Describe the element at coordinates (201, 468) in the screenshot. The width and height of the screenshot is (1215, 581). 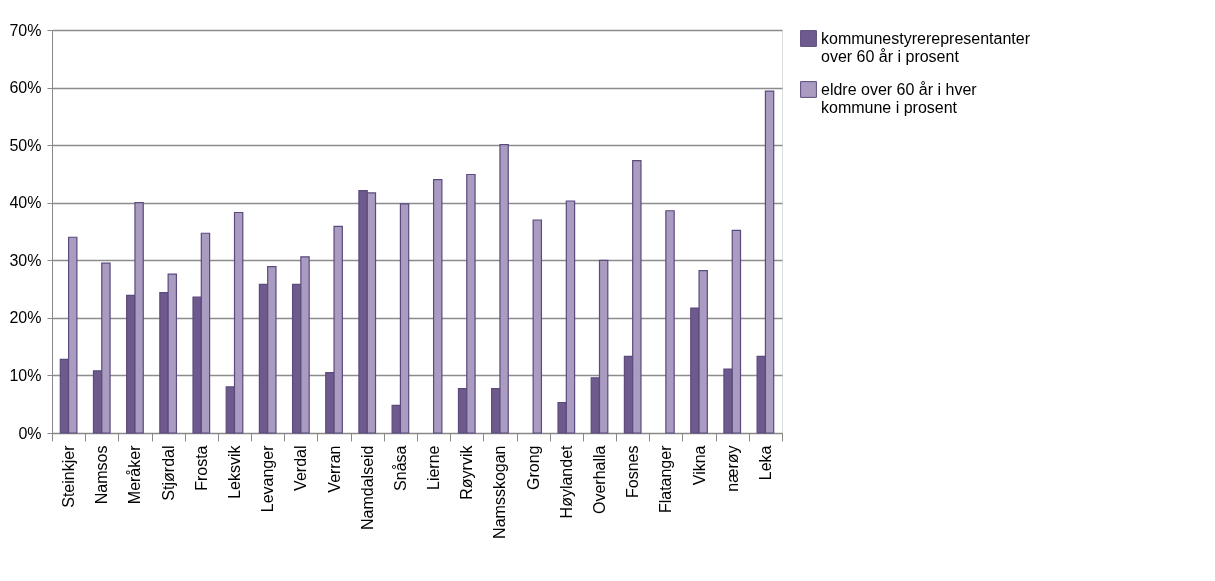
I see `x-tick-label: Frosta` at that location.